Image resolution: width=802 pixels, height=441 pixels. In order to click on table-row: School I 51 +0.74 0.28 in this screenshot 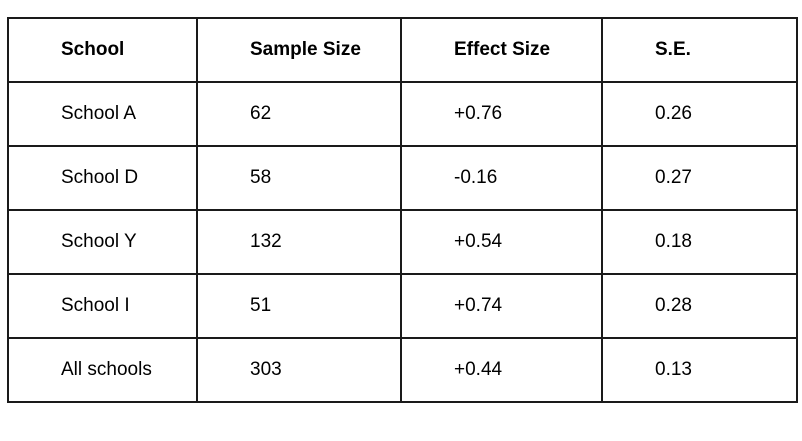, I will do `click(402, 306)`.